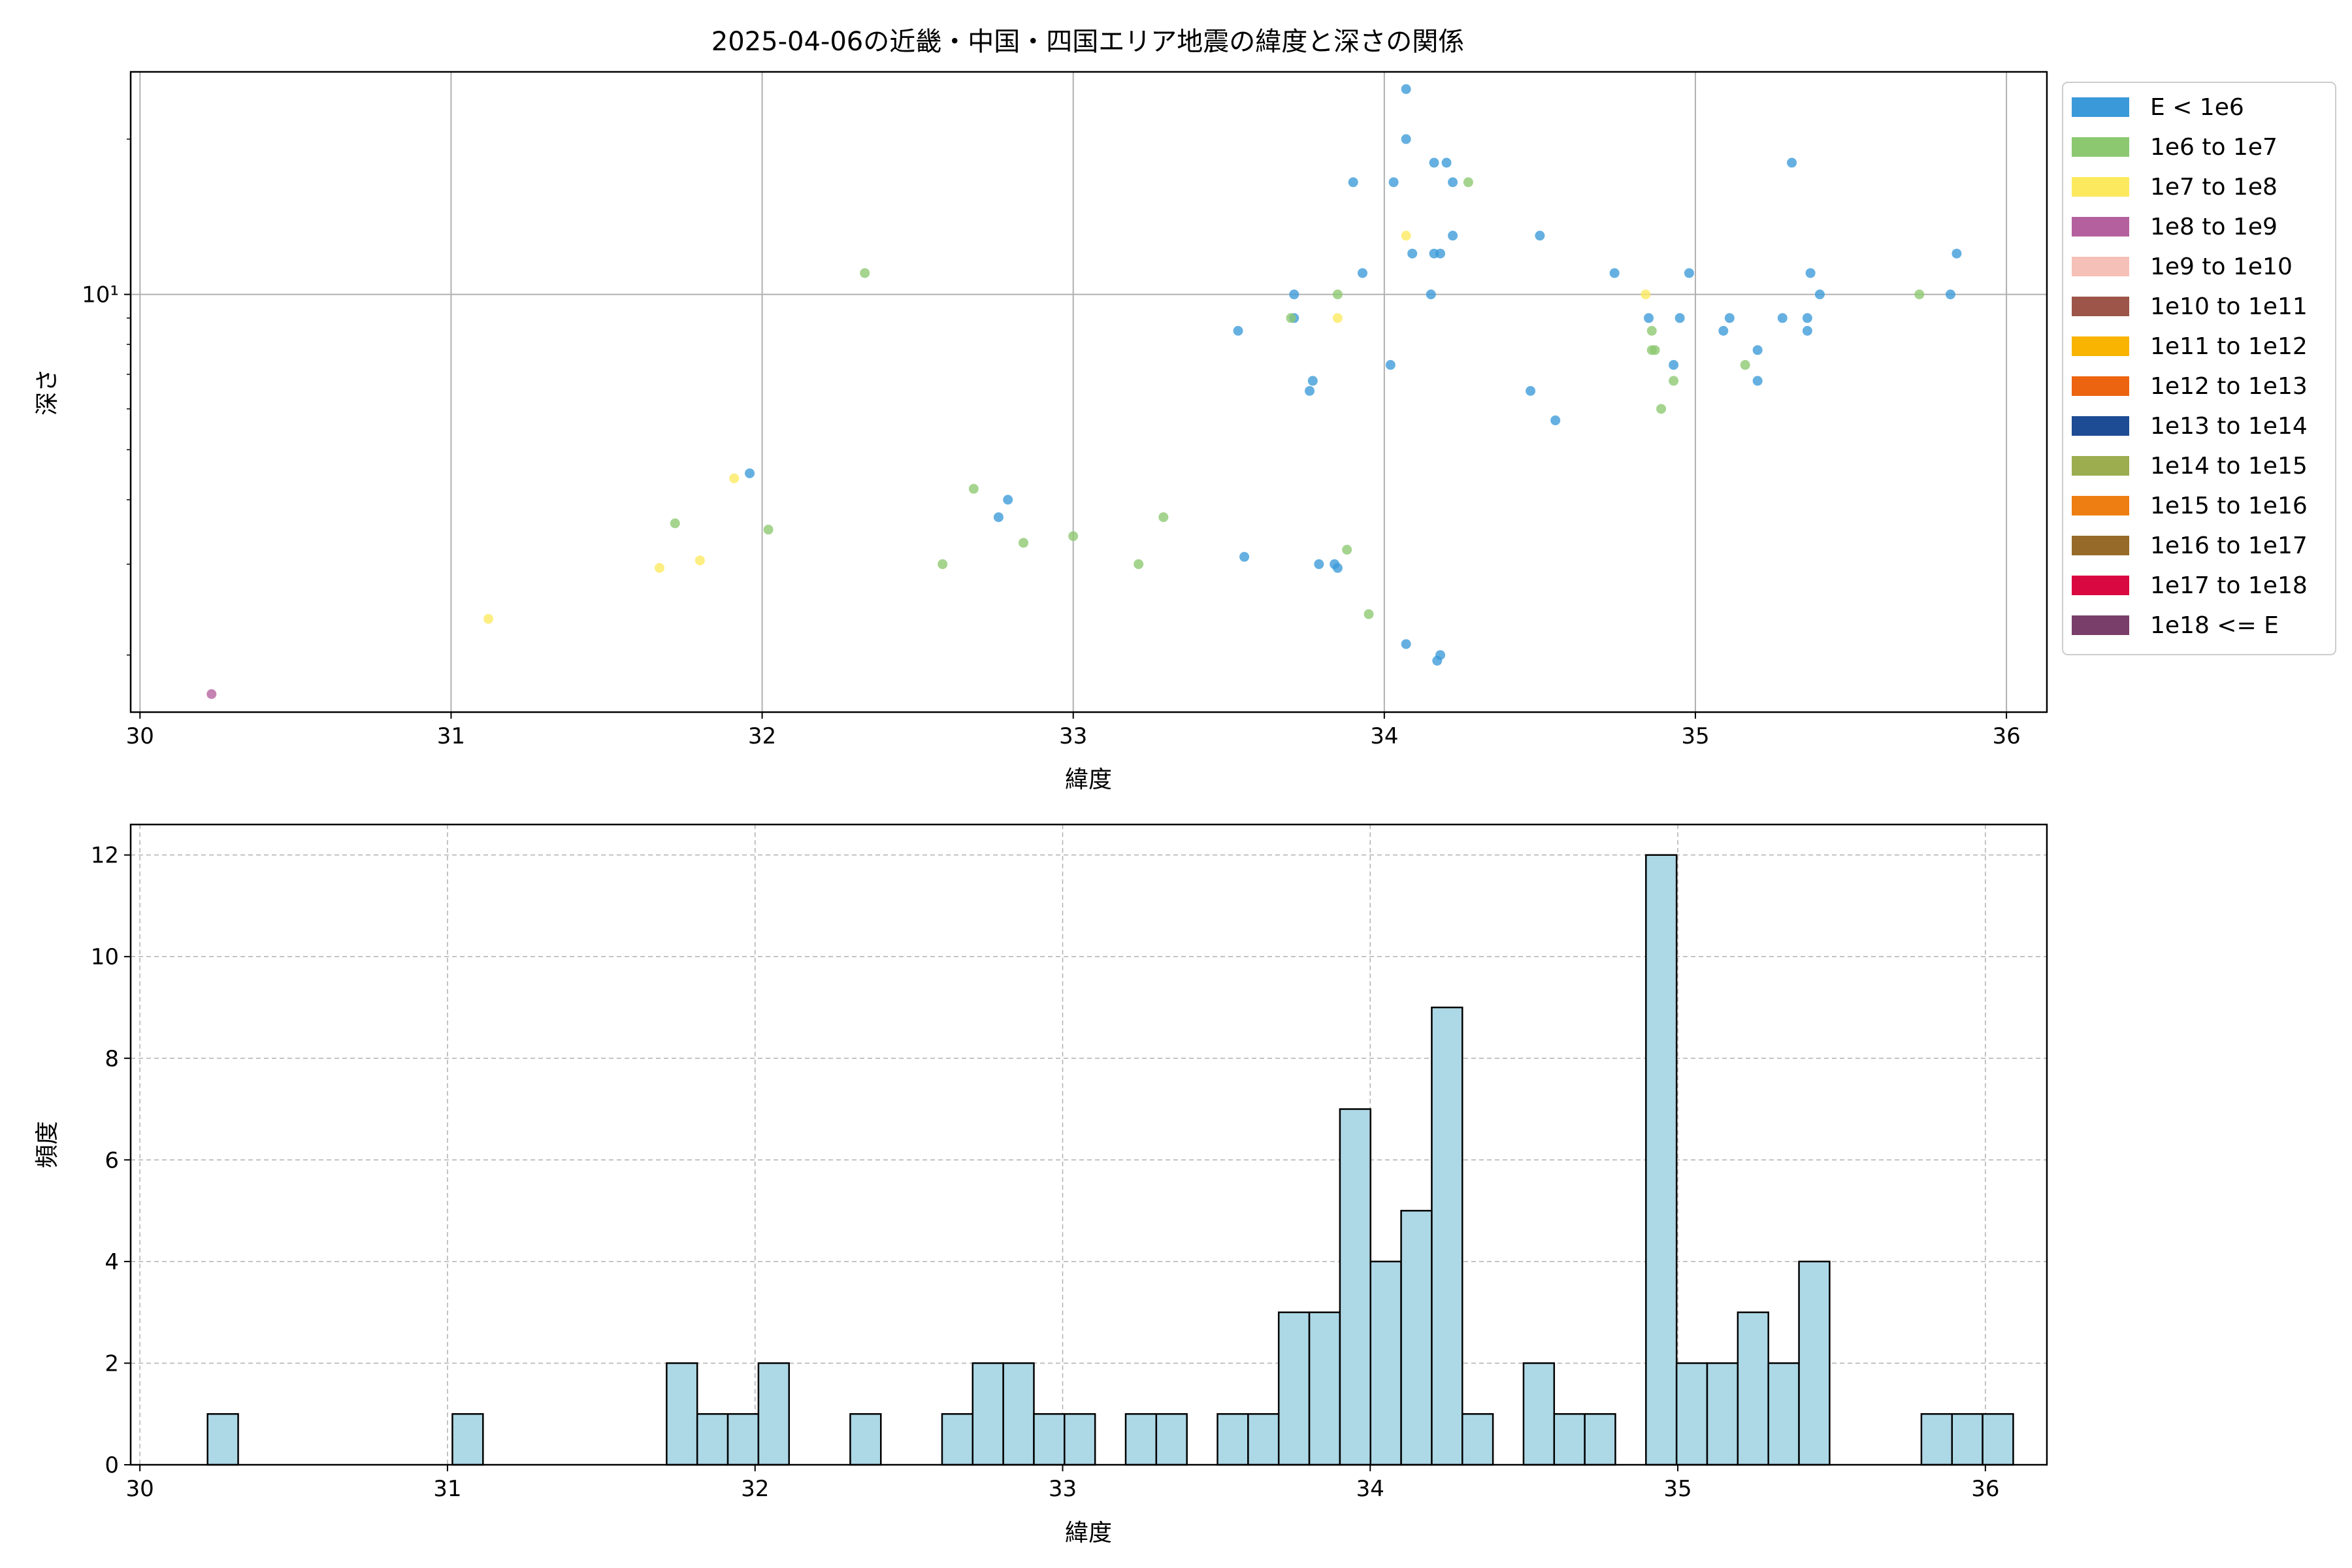 The width and height of the screenshot is (2352, 1568). I want to click on histogram-x-tick-label: 32, so click(755, 1489).